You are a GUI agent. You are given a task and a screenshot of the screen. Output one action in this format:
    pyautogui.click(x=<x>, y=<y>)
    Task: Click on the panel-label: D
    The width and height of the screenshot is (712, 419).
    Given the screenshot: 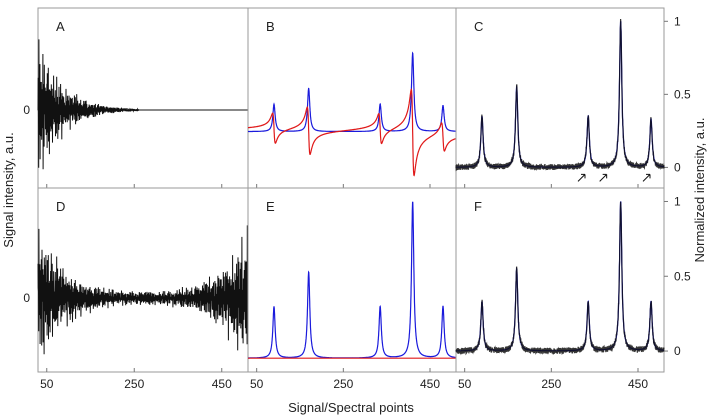 What is the action you would take?
    pyautogui.click(x=60, y=206)
    